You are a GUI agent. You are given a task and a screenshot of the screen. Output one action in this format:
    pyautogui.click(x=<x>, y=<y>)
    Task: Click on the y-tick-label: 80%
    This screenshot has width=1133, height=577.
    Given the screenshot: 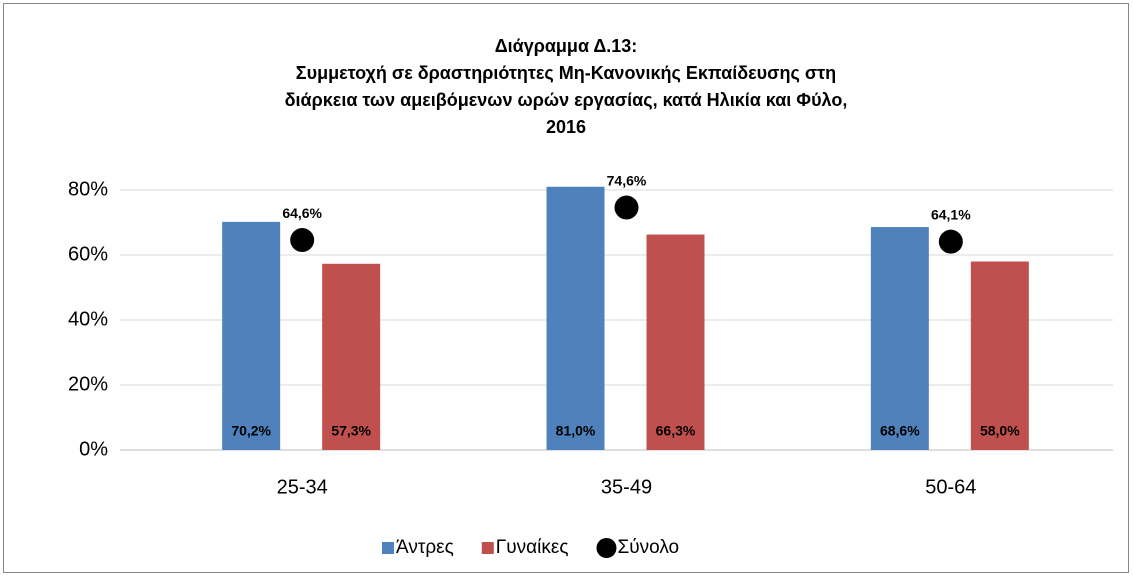 What is the action you would take?
    pyautogui.click(x=88, y=189)
    